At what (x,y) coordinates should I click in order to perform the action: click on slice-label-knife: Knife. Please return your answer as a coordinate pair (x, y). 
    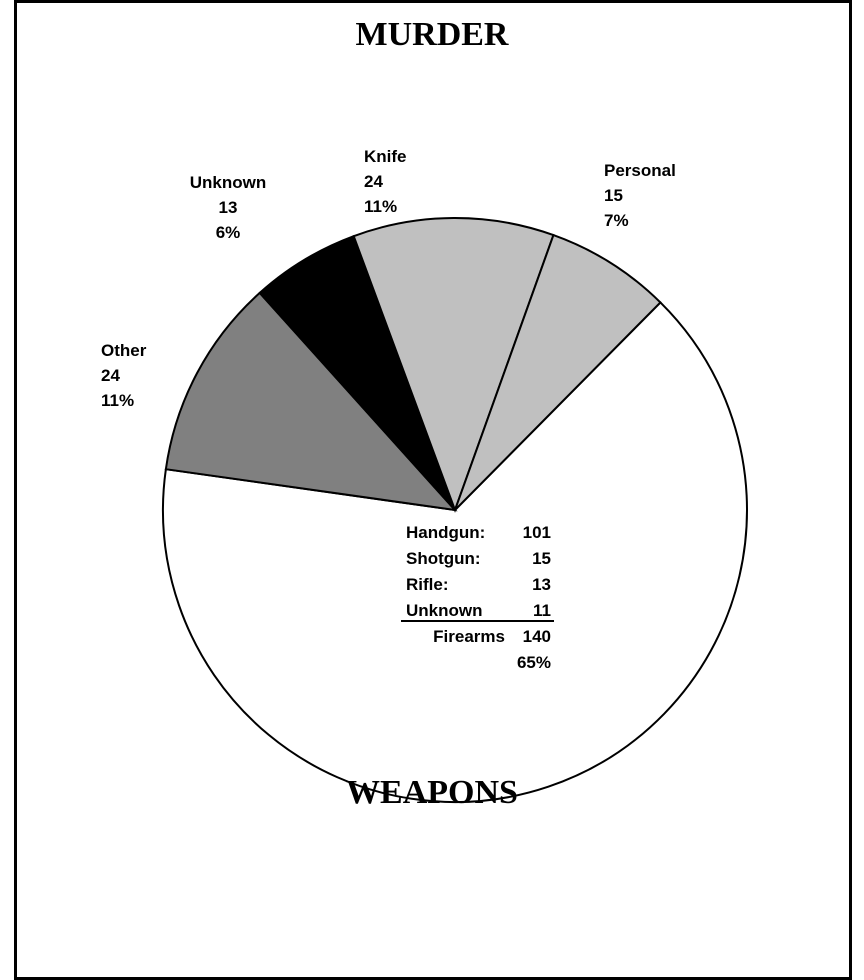
    Looking at the image, I should click on (385, 156).